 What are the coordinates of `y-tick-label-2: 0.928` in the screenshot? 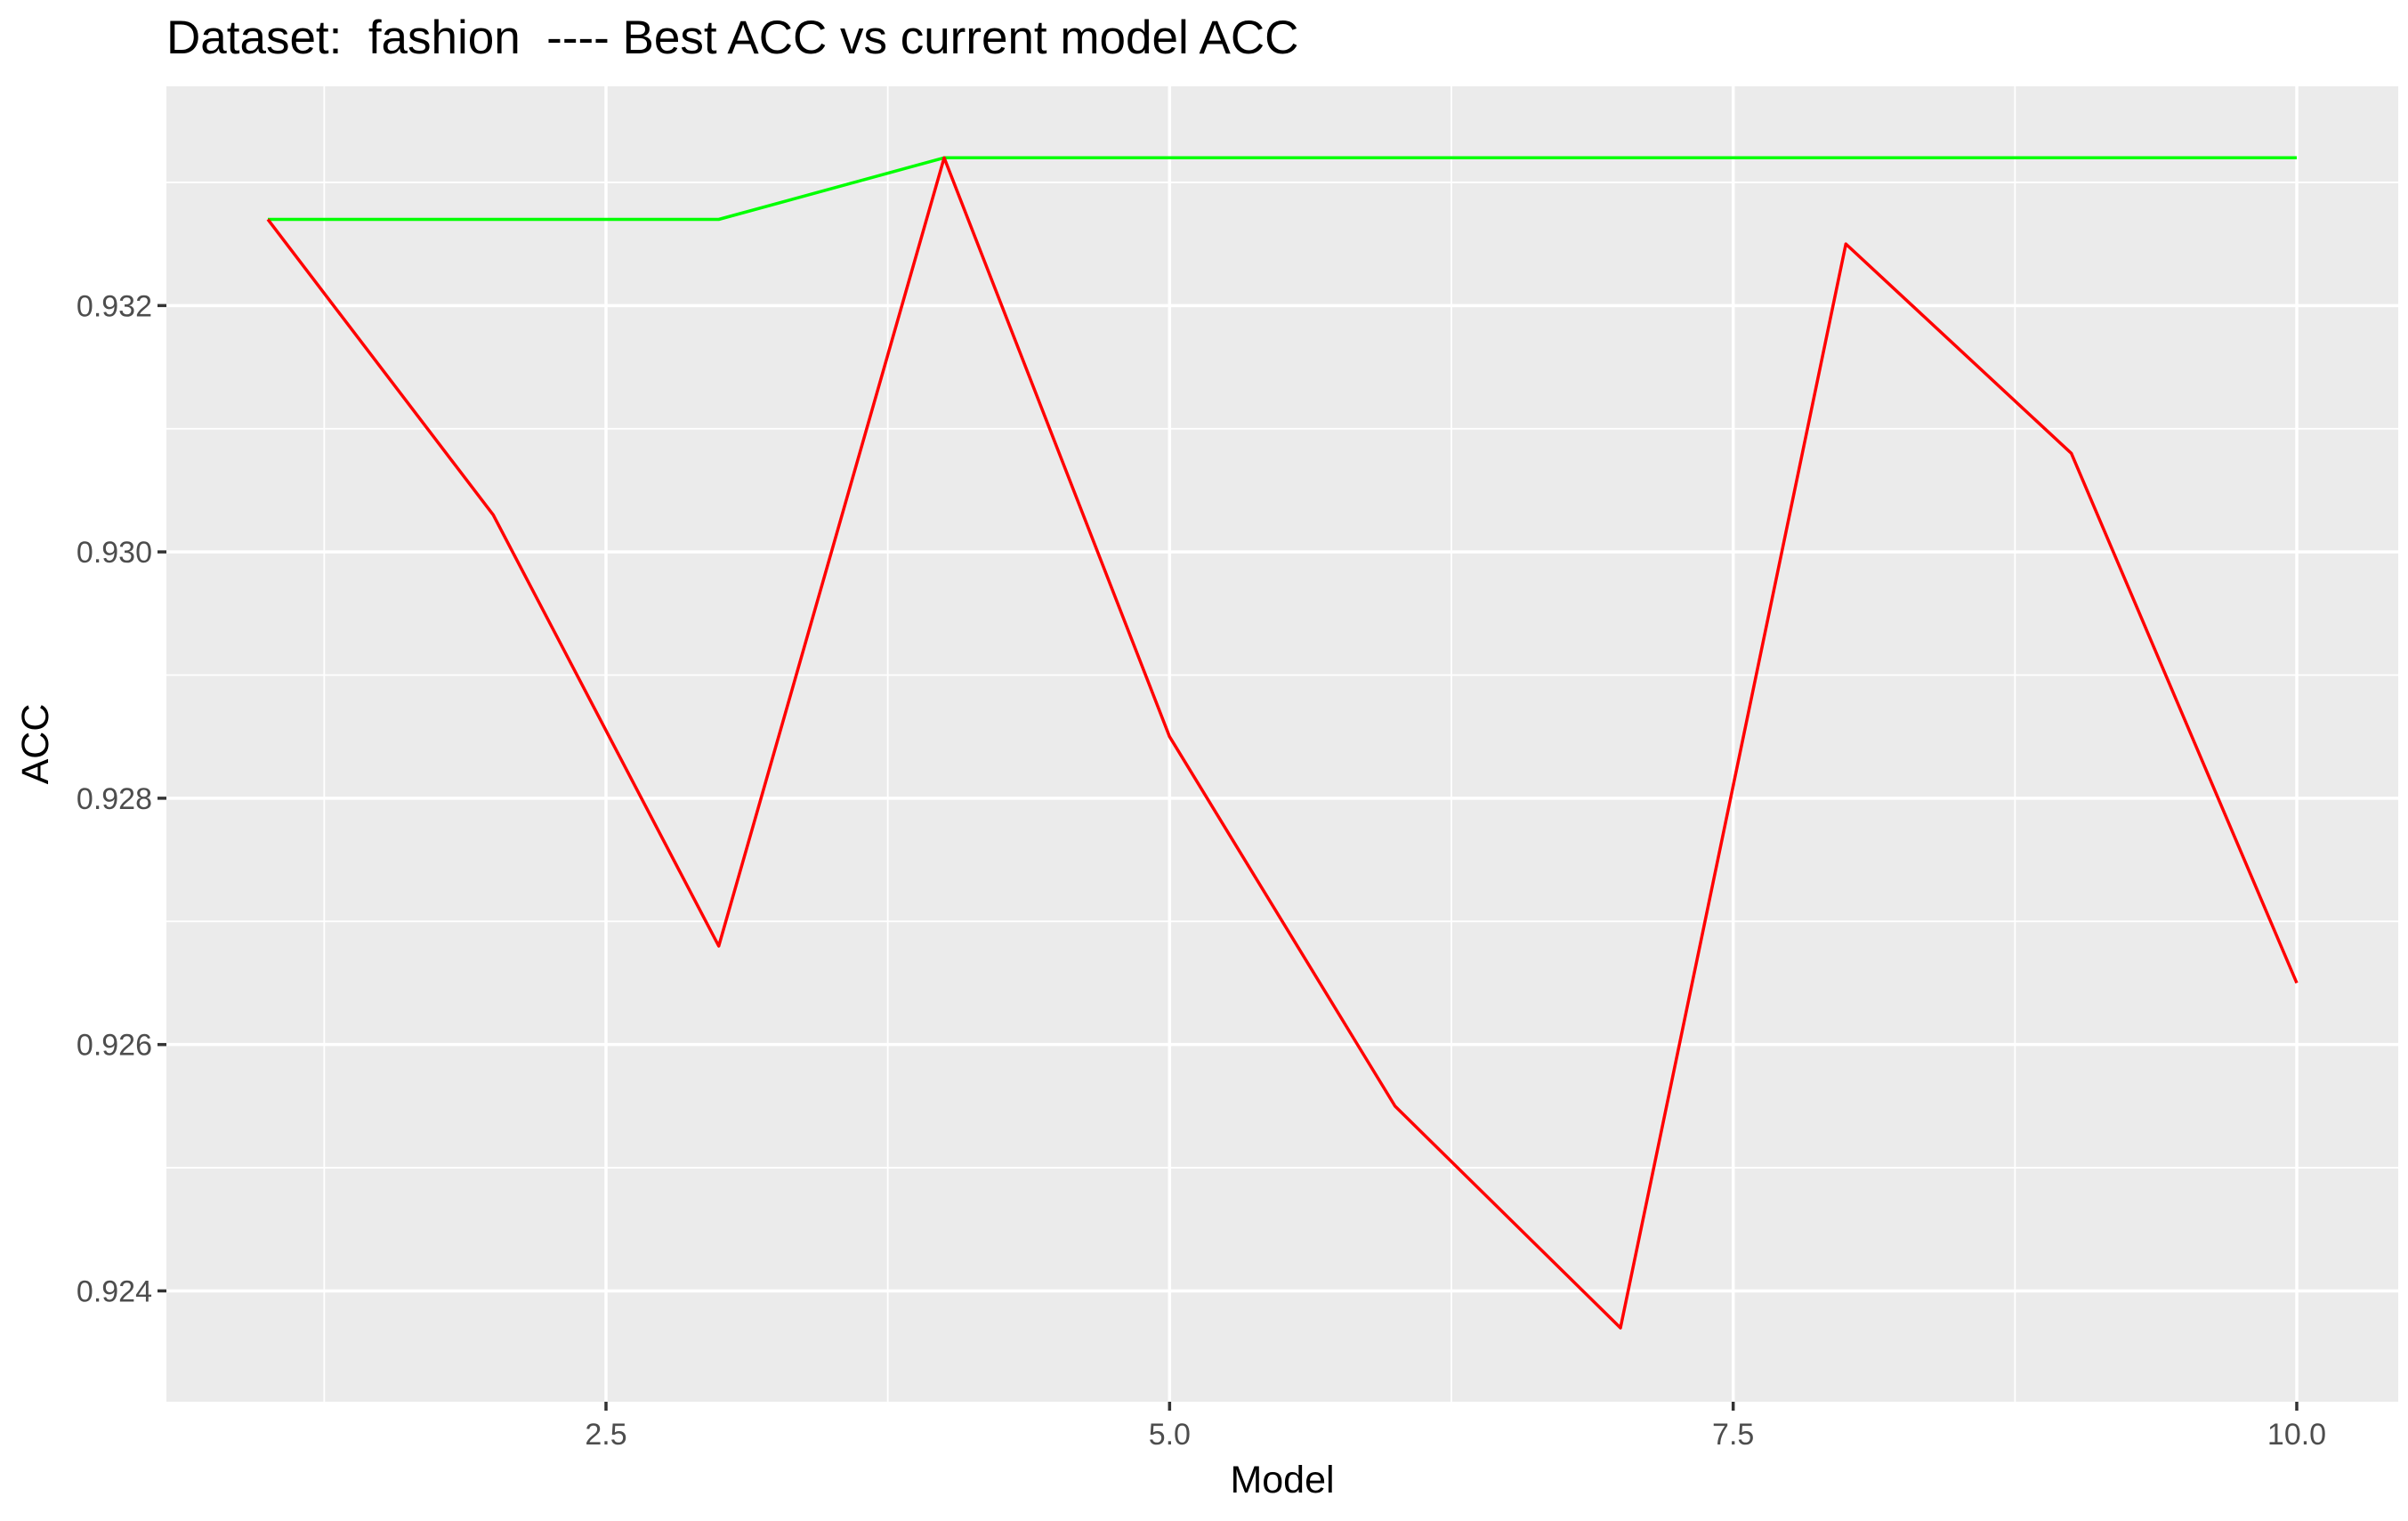 It's located at (115, 799).